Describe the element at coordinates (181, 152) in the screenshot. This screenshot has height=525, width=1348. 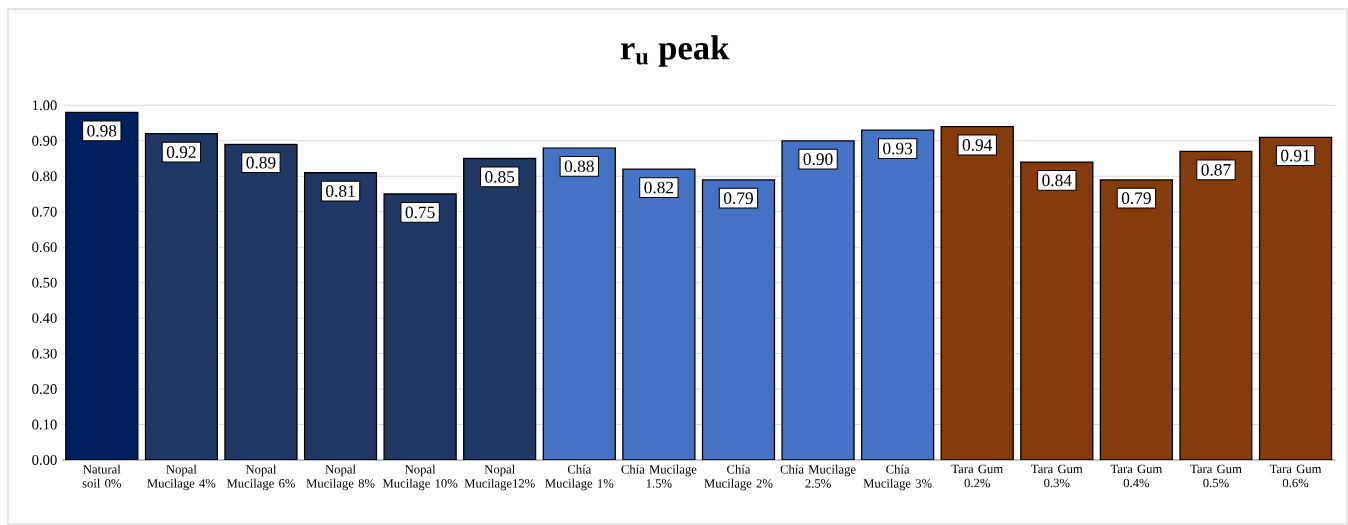
I see `data-label: 0.92` at that location.